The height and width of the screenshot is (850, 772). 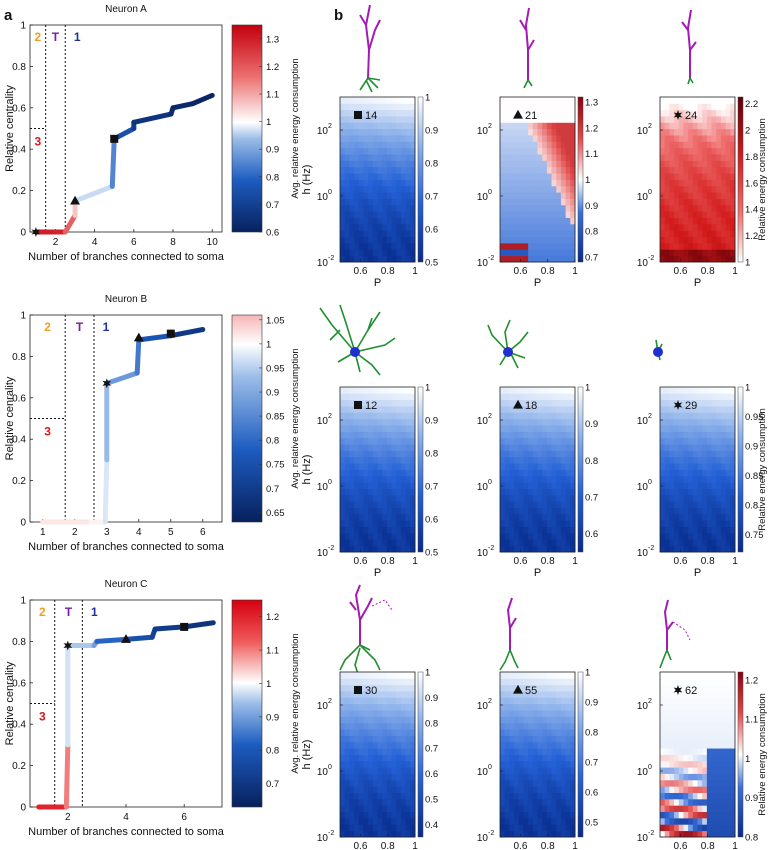 I want to click on dendrite-basal, so click(x=347, y=328).